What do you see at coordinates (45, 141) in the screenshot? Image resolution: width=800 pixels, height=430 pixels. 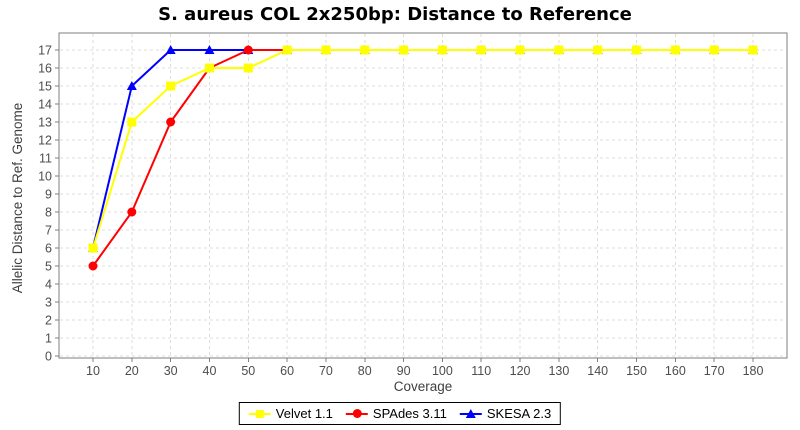 I see `y-tick-label: 12` at bounding box center [45, 141].